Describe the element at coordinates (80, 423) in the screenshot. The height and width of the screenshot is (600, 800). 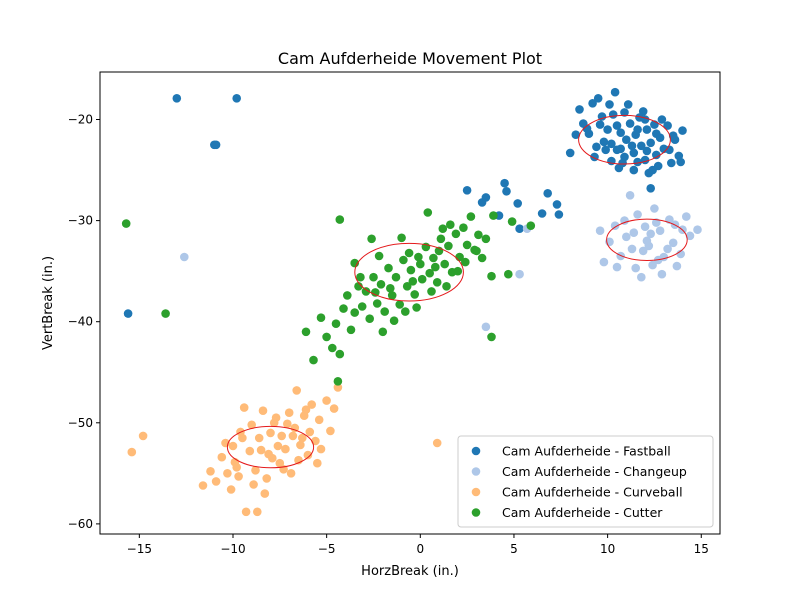
I see `y-tick-label: −50` at that location.